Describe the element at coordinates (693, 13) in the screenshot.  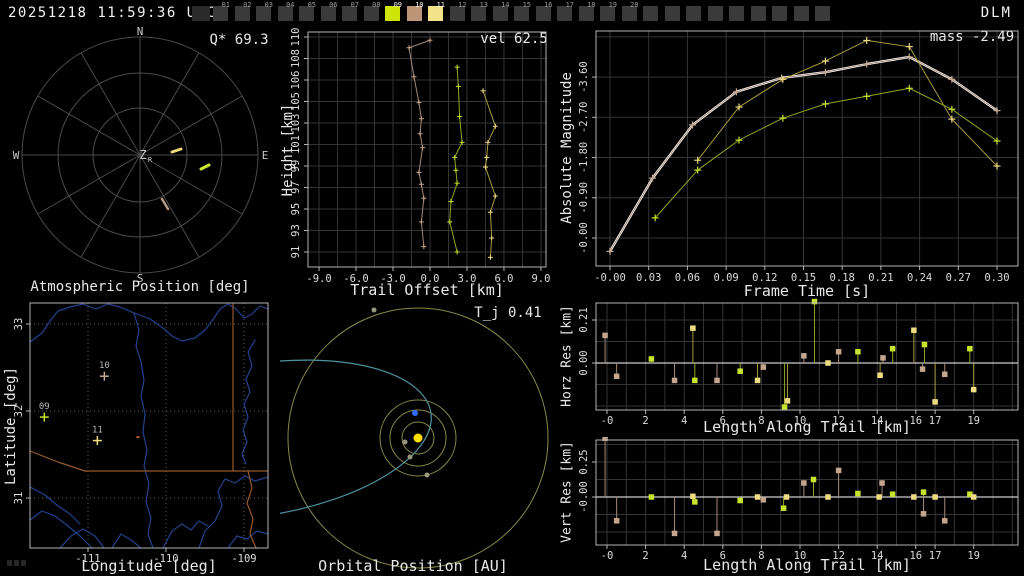
I see `frame-box-u23` at that location.